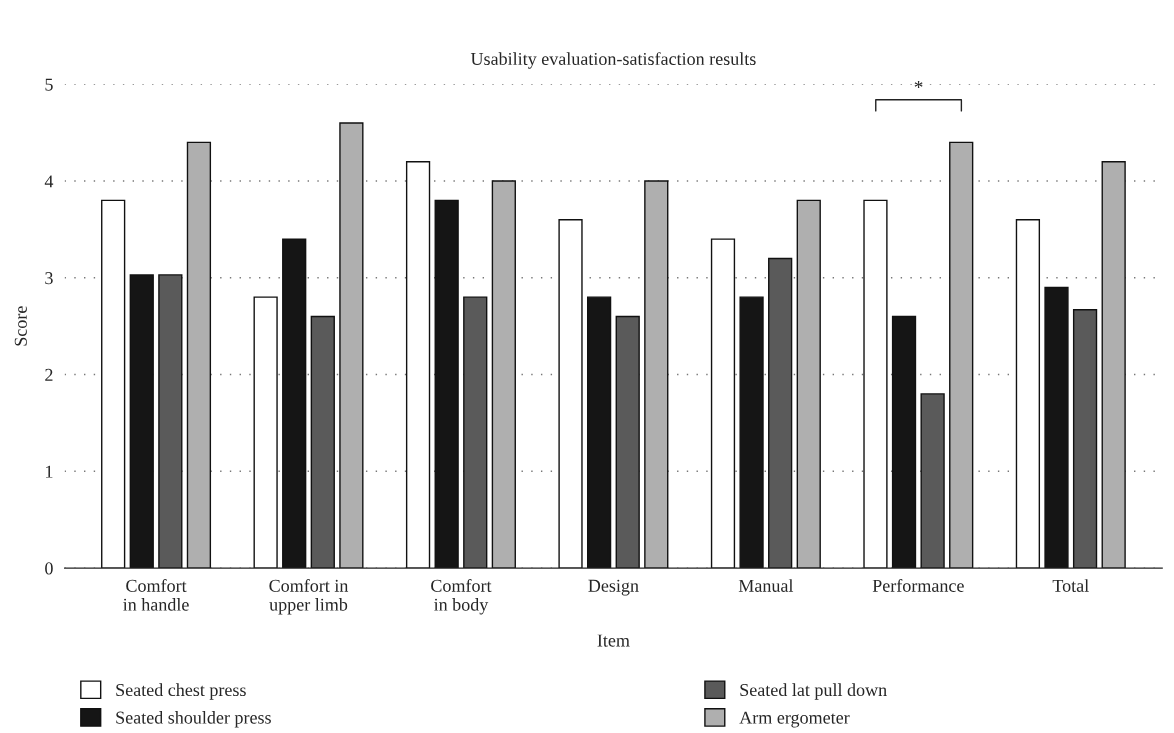  What do you see at coordinates (918, 585) in the screenshot?
I see `x-tick-label: Performance` at bounding box center [918, 585].